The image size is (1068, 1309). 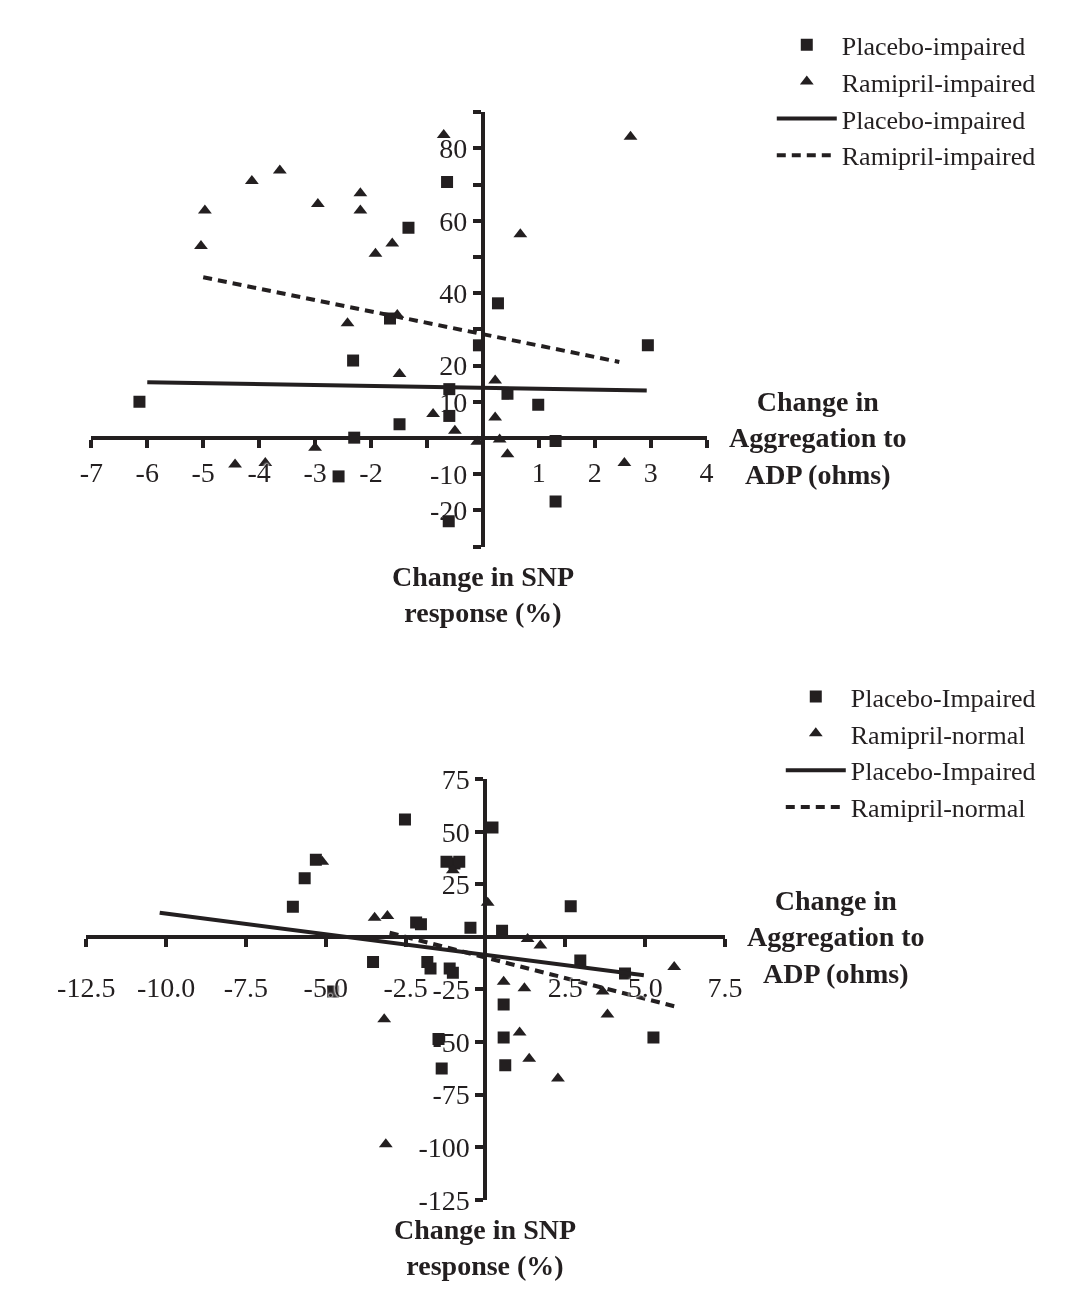 What do you see at coordinates (444, 1147) in the screenshot?
I see `y-tick-label: -100` at bounding box center [444, 1147].